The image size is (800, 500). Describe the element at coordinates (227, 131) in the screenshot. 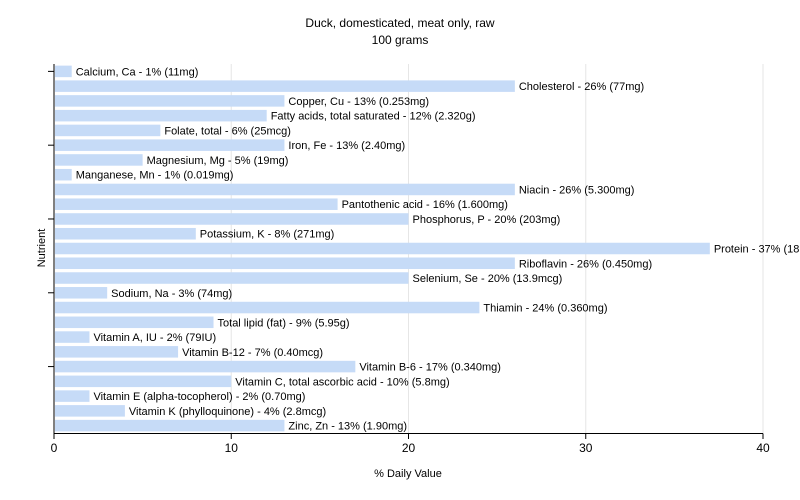

I see `bar-label: Folate, total - 6% (25mcg)` at that location.